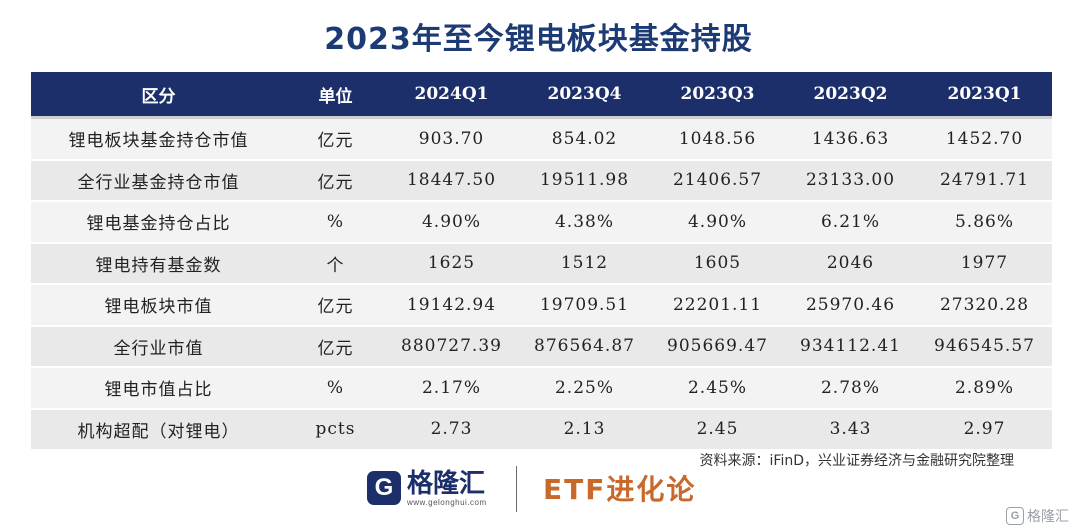 The height and width of the screenshot is (532, 1077). I want to click on table-cell: 机构超配（对锂电）, so click(158, 429).